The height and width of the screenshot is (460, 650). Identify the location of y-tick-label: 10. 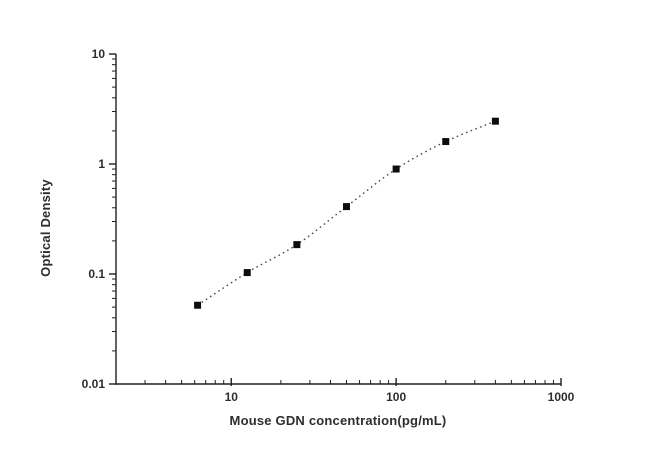
(99, 54).